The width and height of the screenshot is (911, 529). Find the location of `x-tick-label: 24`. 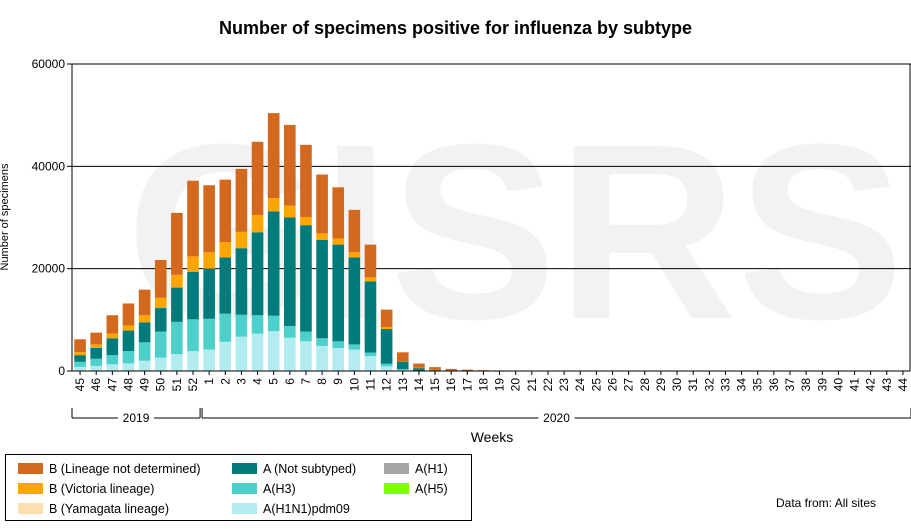

x-tick-label: 24 is located at coordinates (580, 385).